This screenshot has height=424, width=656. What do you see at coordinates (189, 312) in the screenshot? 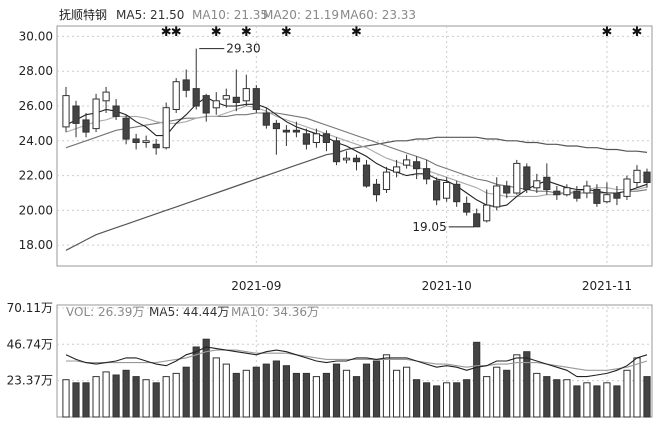
I see `legend-vol-ma5: MA5: 44.44万` at bounding box center [189, 312].